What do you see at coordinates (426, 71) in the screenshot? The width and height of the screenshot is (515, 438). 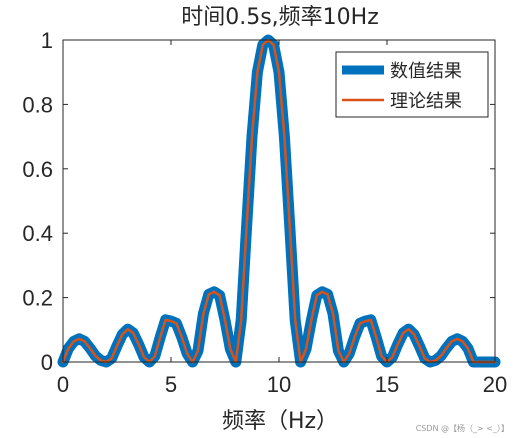 I see `legend-label-1: 数值结果` at bounding box center [426, 71].